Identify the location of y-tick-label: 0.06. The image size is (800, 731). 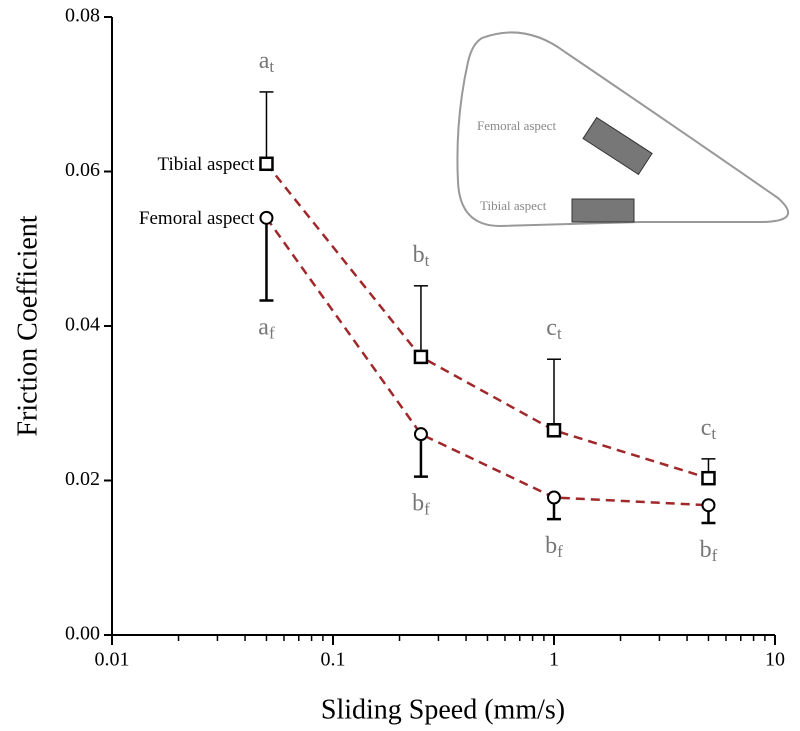
(82, 170).